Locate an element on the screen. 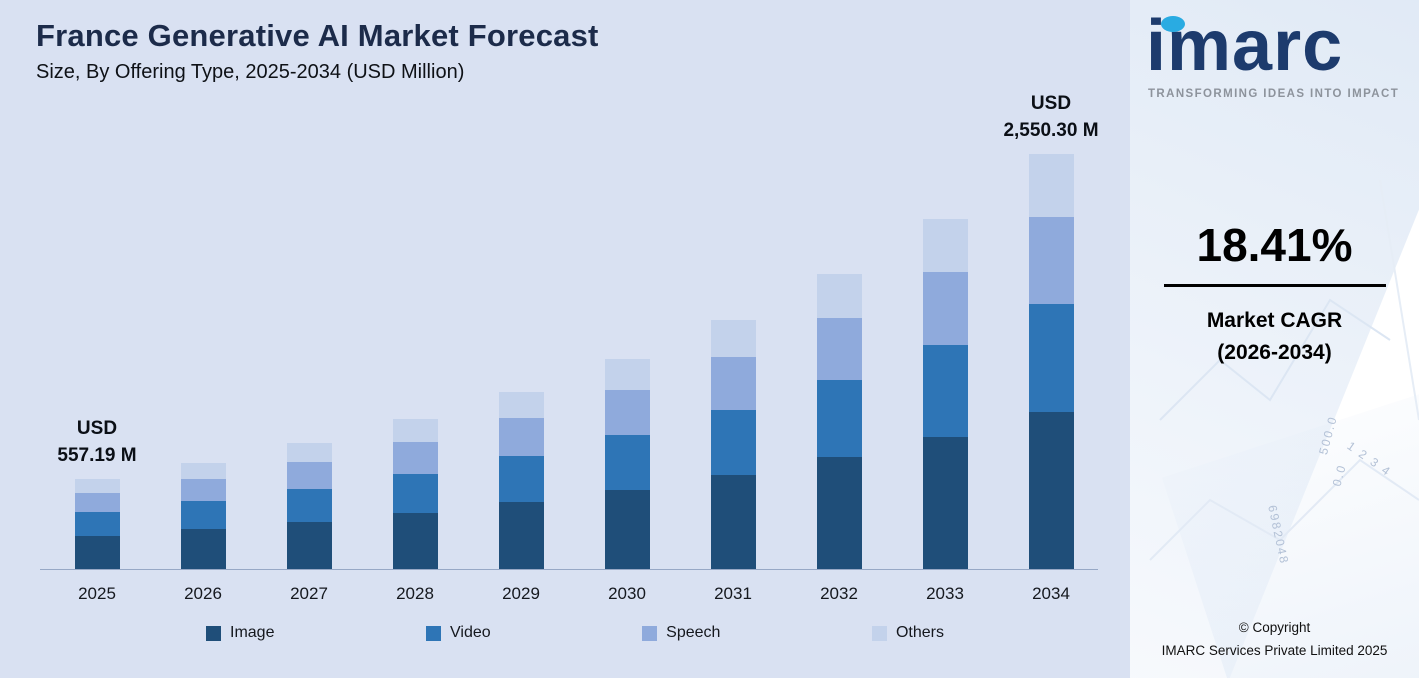 This screenshot has width=1419, height=678. bar-group-2032: 2032 is located at coordinates (839, 366).